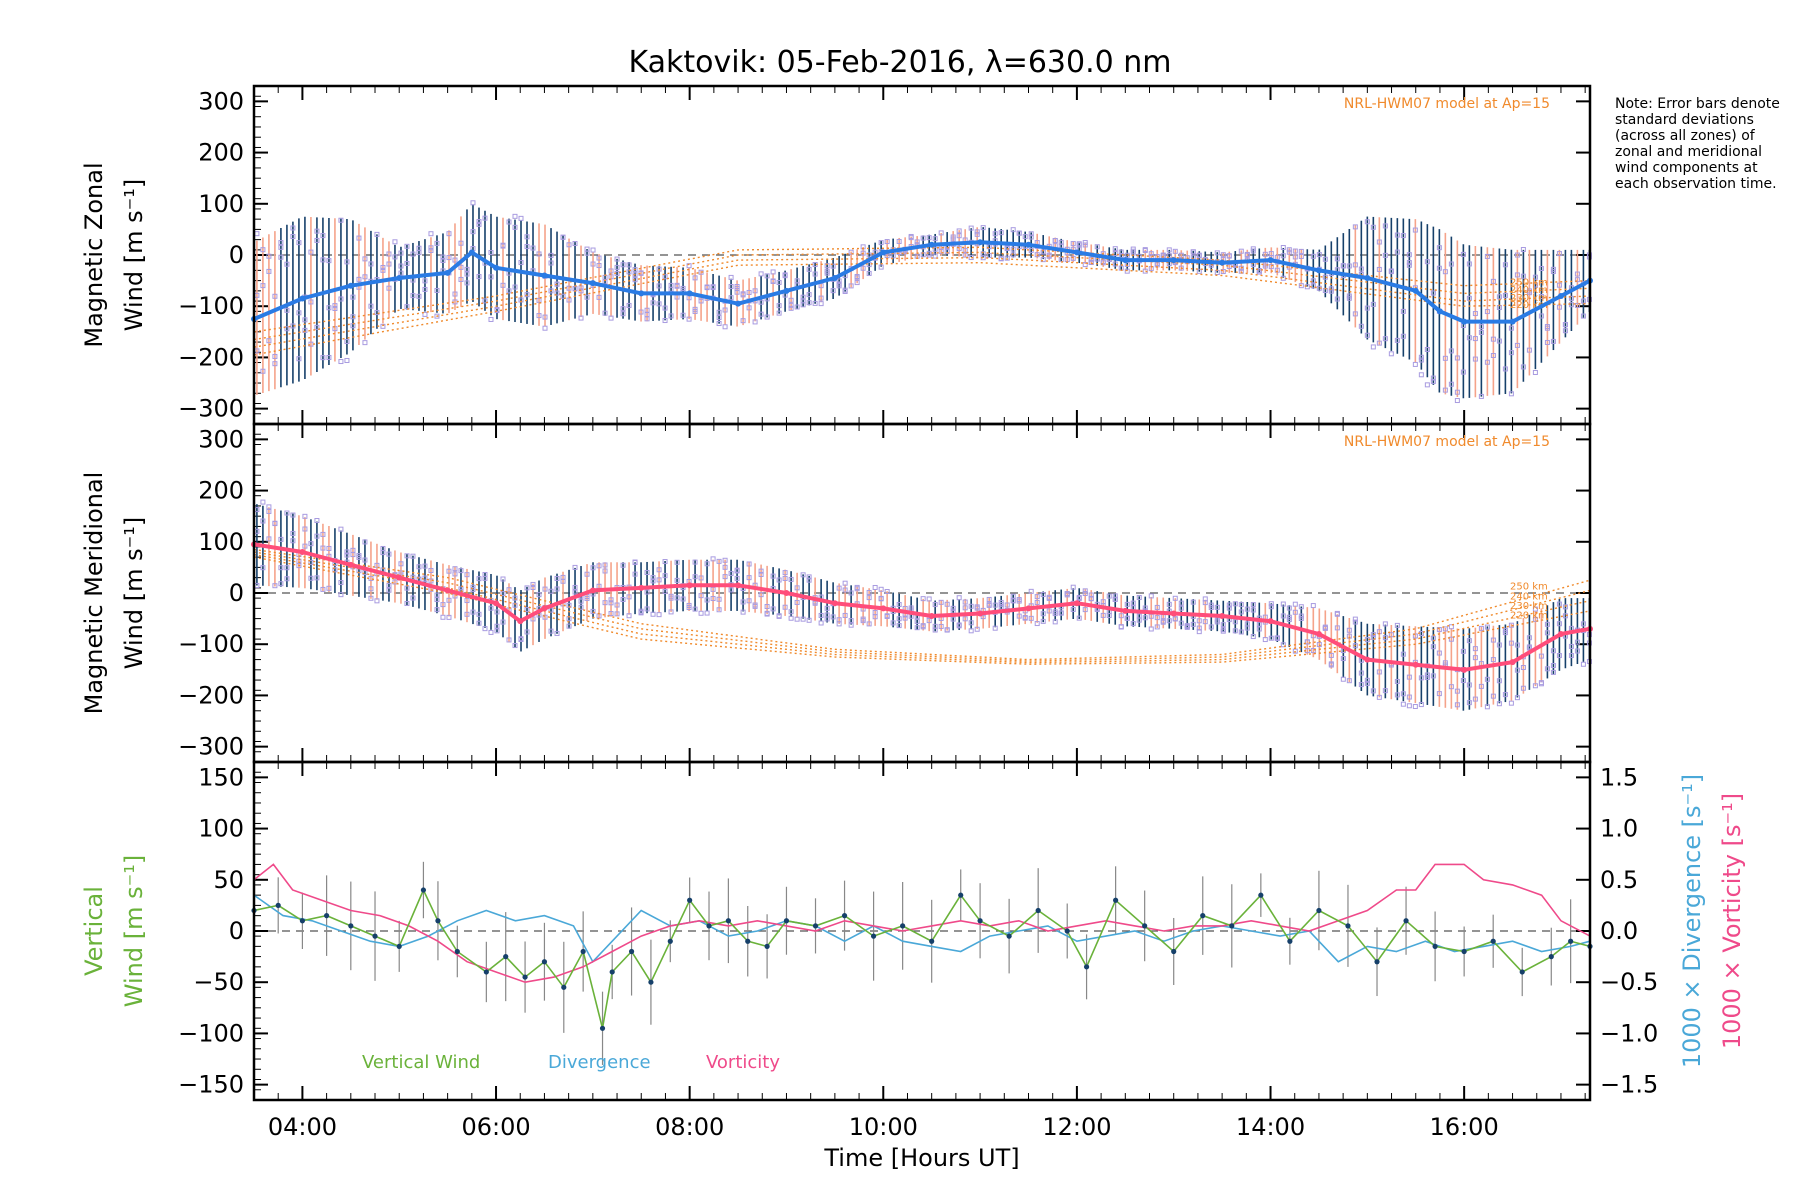 This screenshot has width=1800, height=1200. What do you see at coordinates (1619, 829) in the screenshot?
I see `right-y-tick-label: 1.0` at bounding box center [1619, 829].